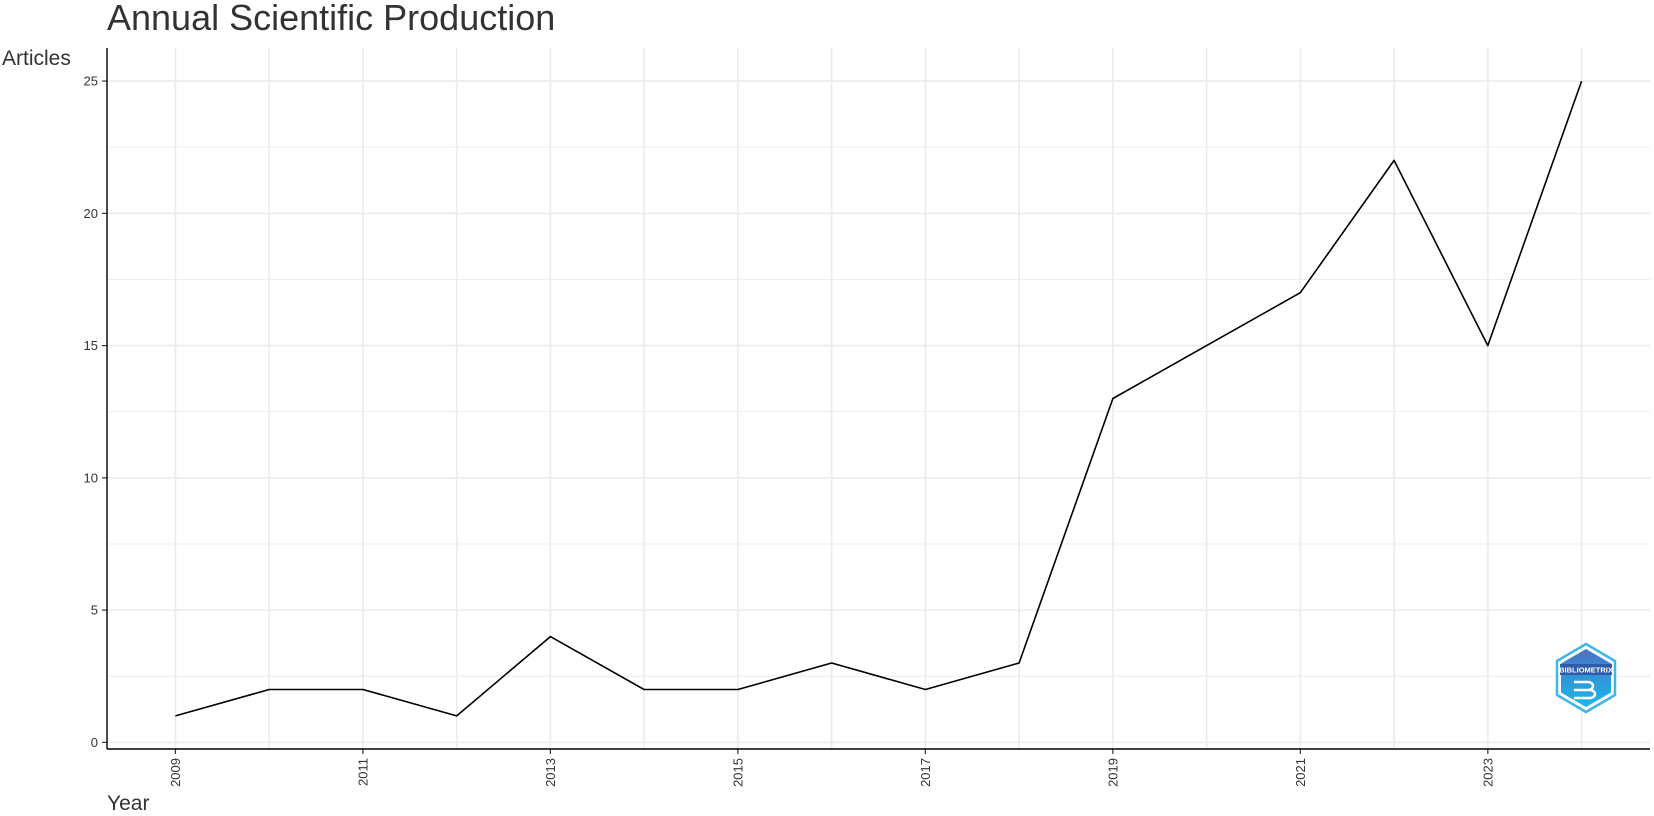 The width and height of the screenshot is (1654, 816). What do you see at coordinates (331, 19) in the screenshot?
I see `chart-title: Annual Scientific Production` at bounding box center [331, 19].